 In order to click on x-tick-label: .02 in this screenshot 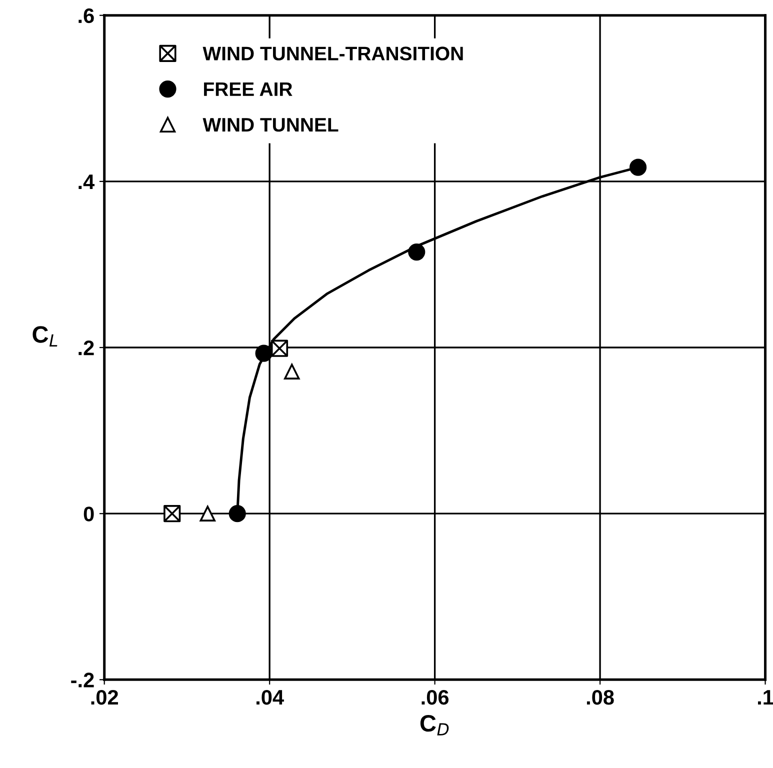, I will do `click(104, 697)`.